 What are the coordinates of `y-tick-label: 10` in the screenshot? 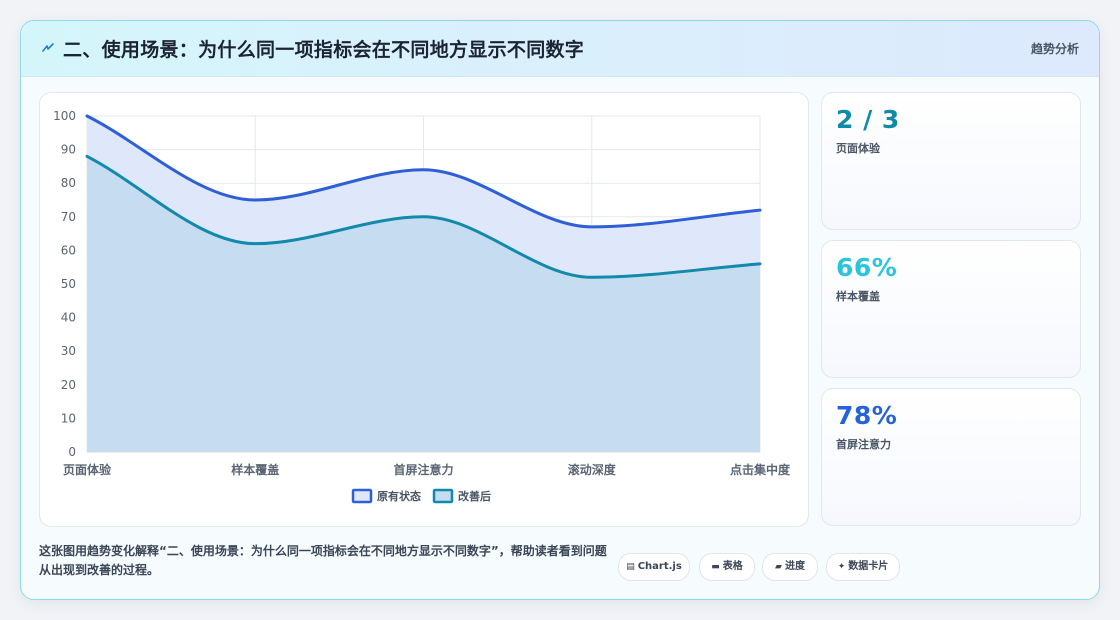 It's located at (68, 418).